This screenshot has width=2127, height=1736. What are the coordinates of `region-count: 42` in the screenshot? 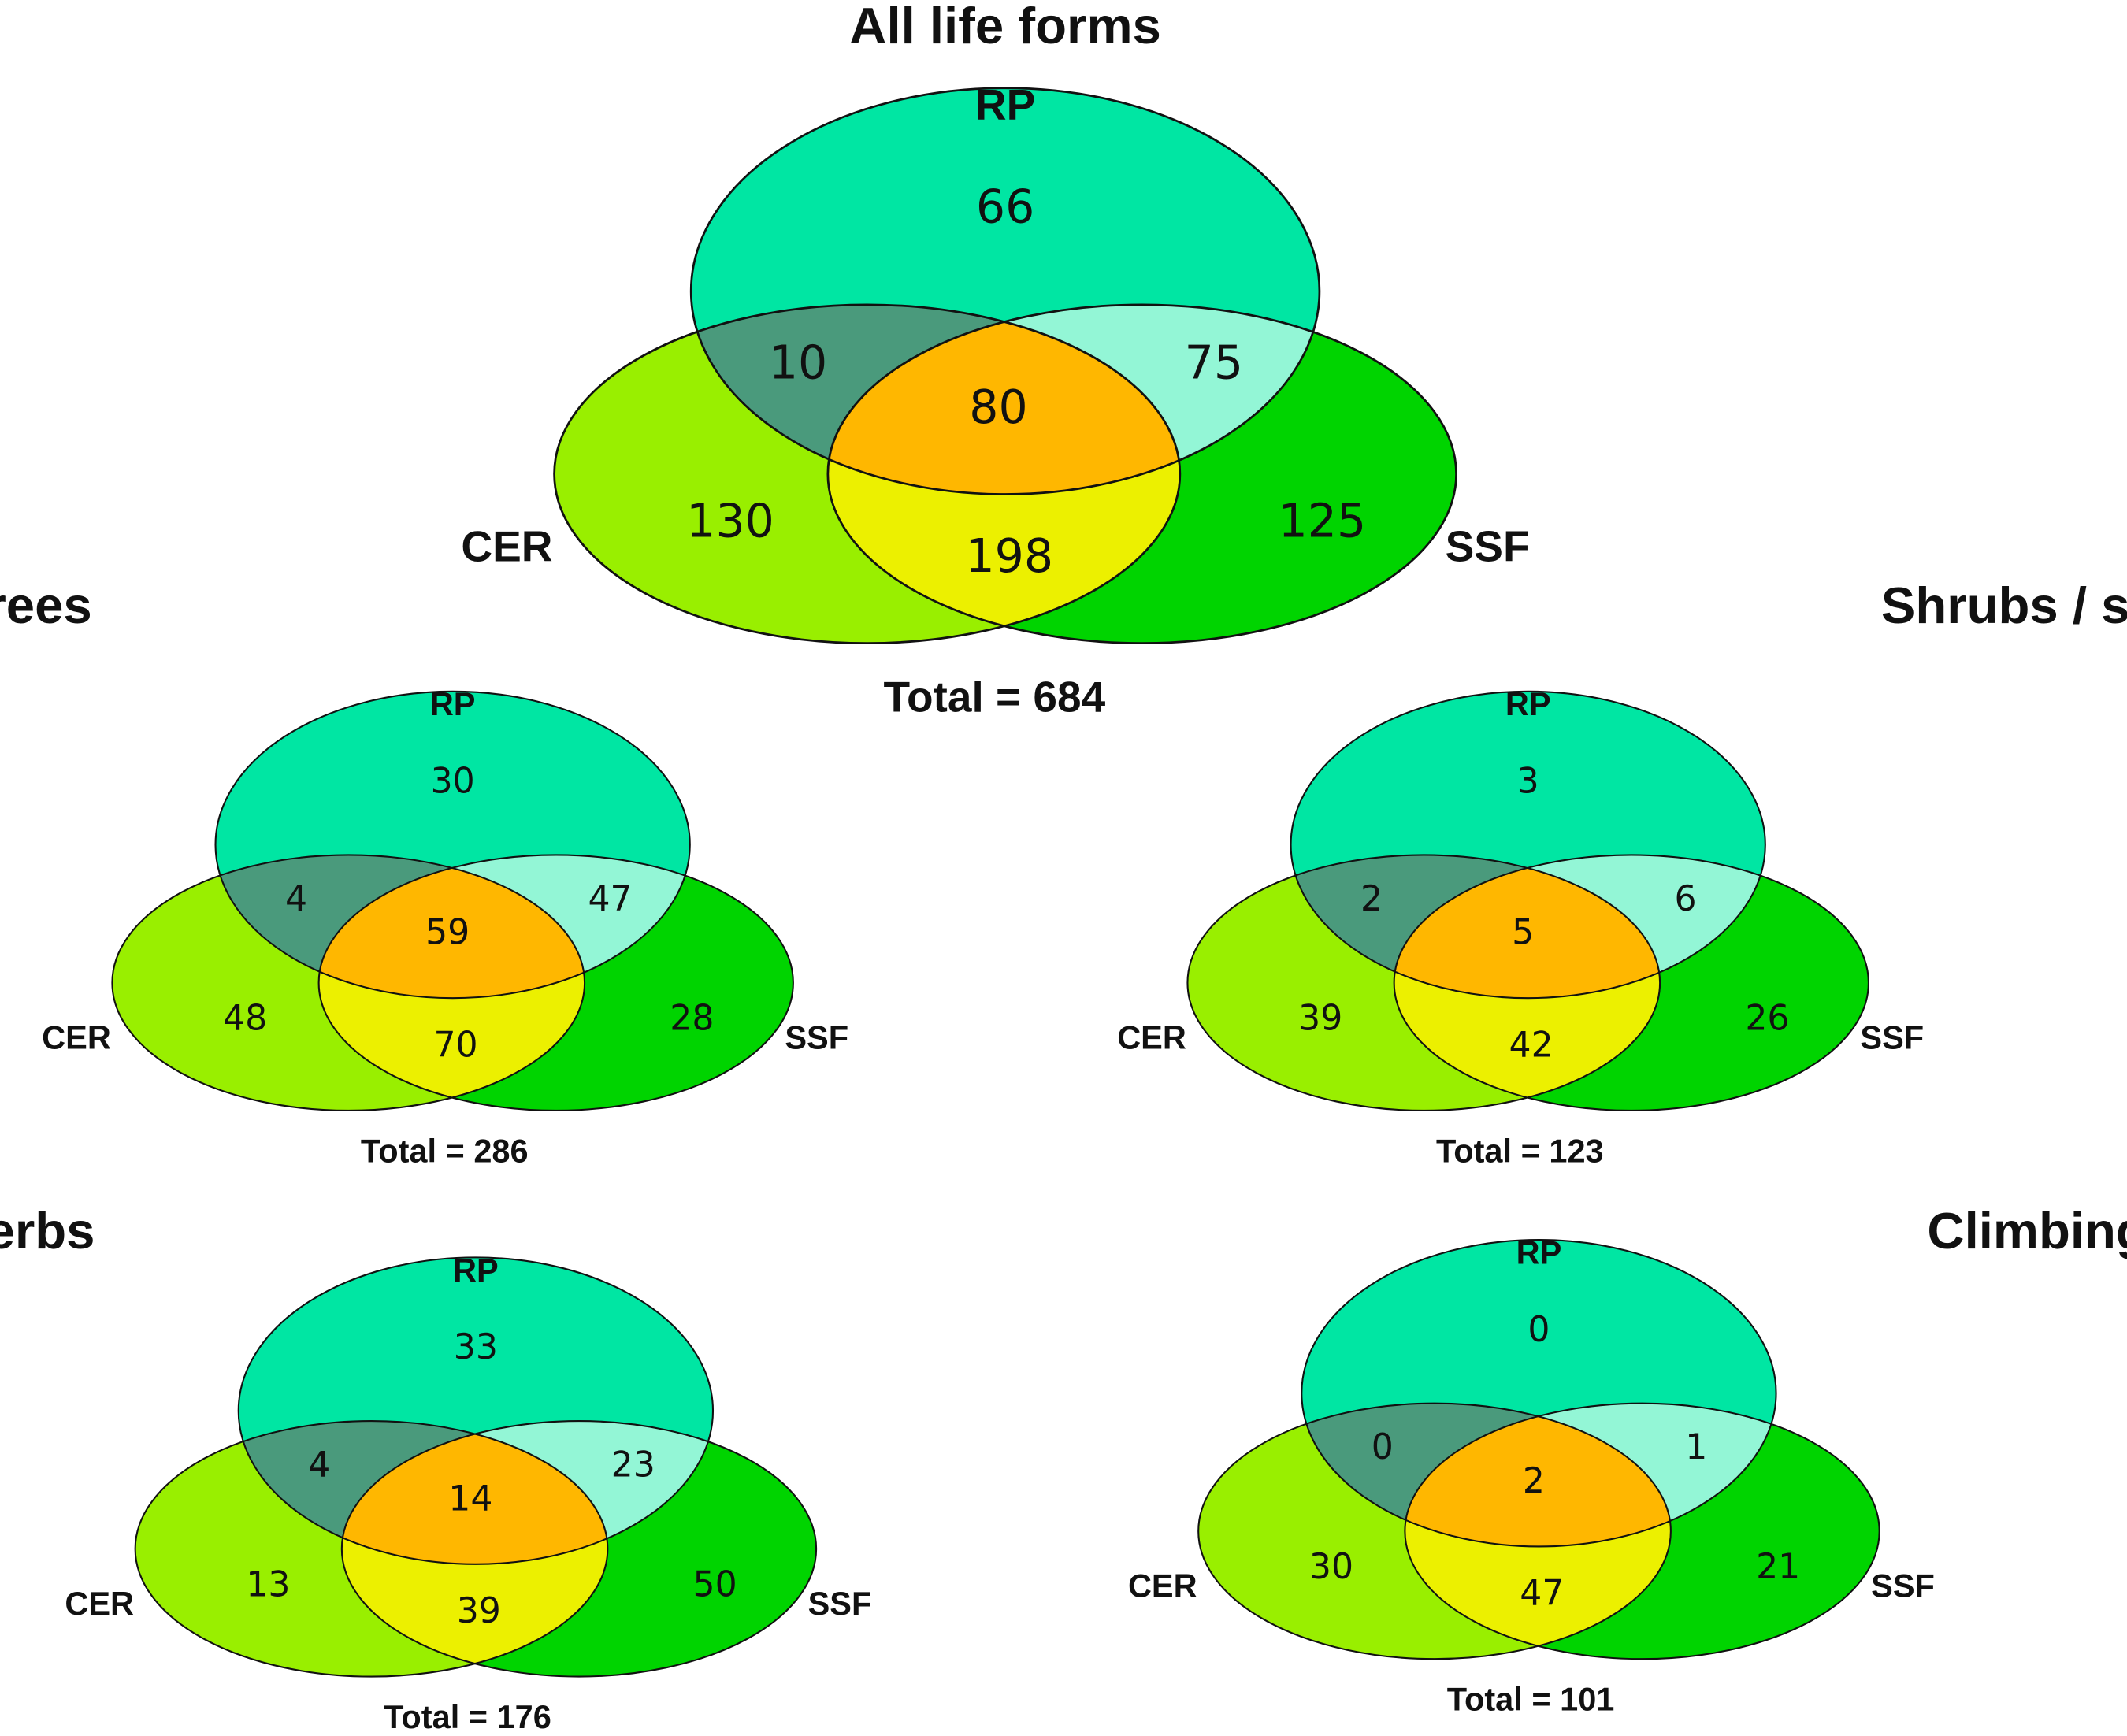 It's located at (1531, 1045).